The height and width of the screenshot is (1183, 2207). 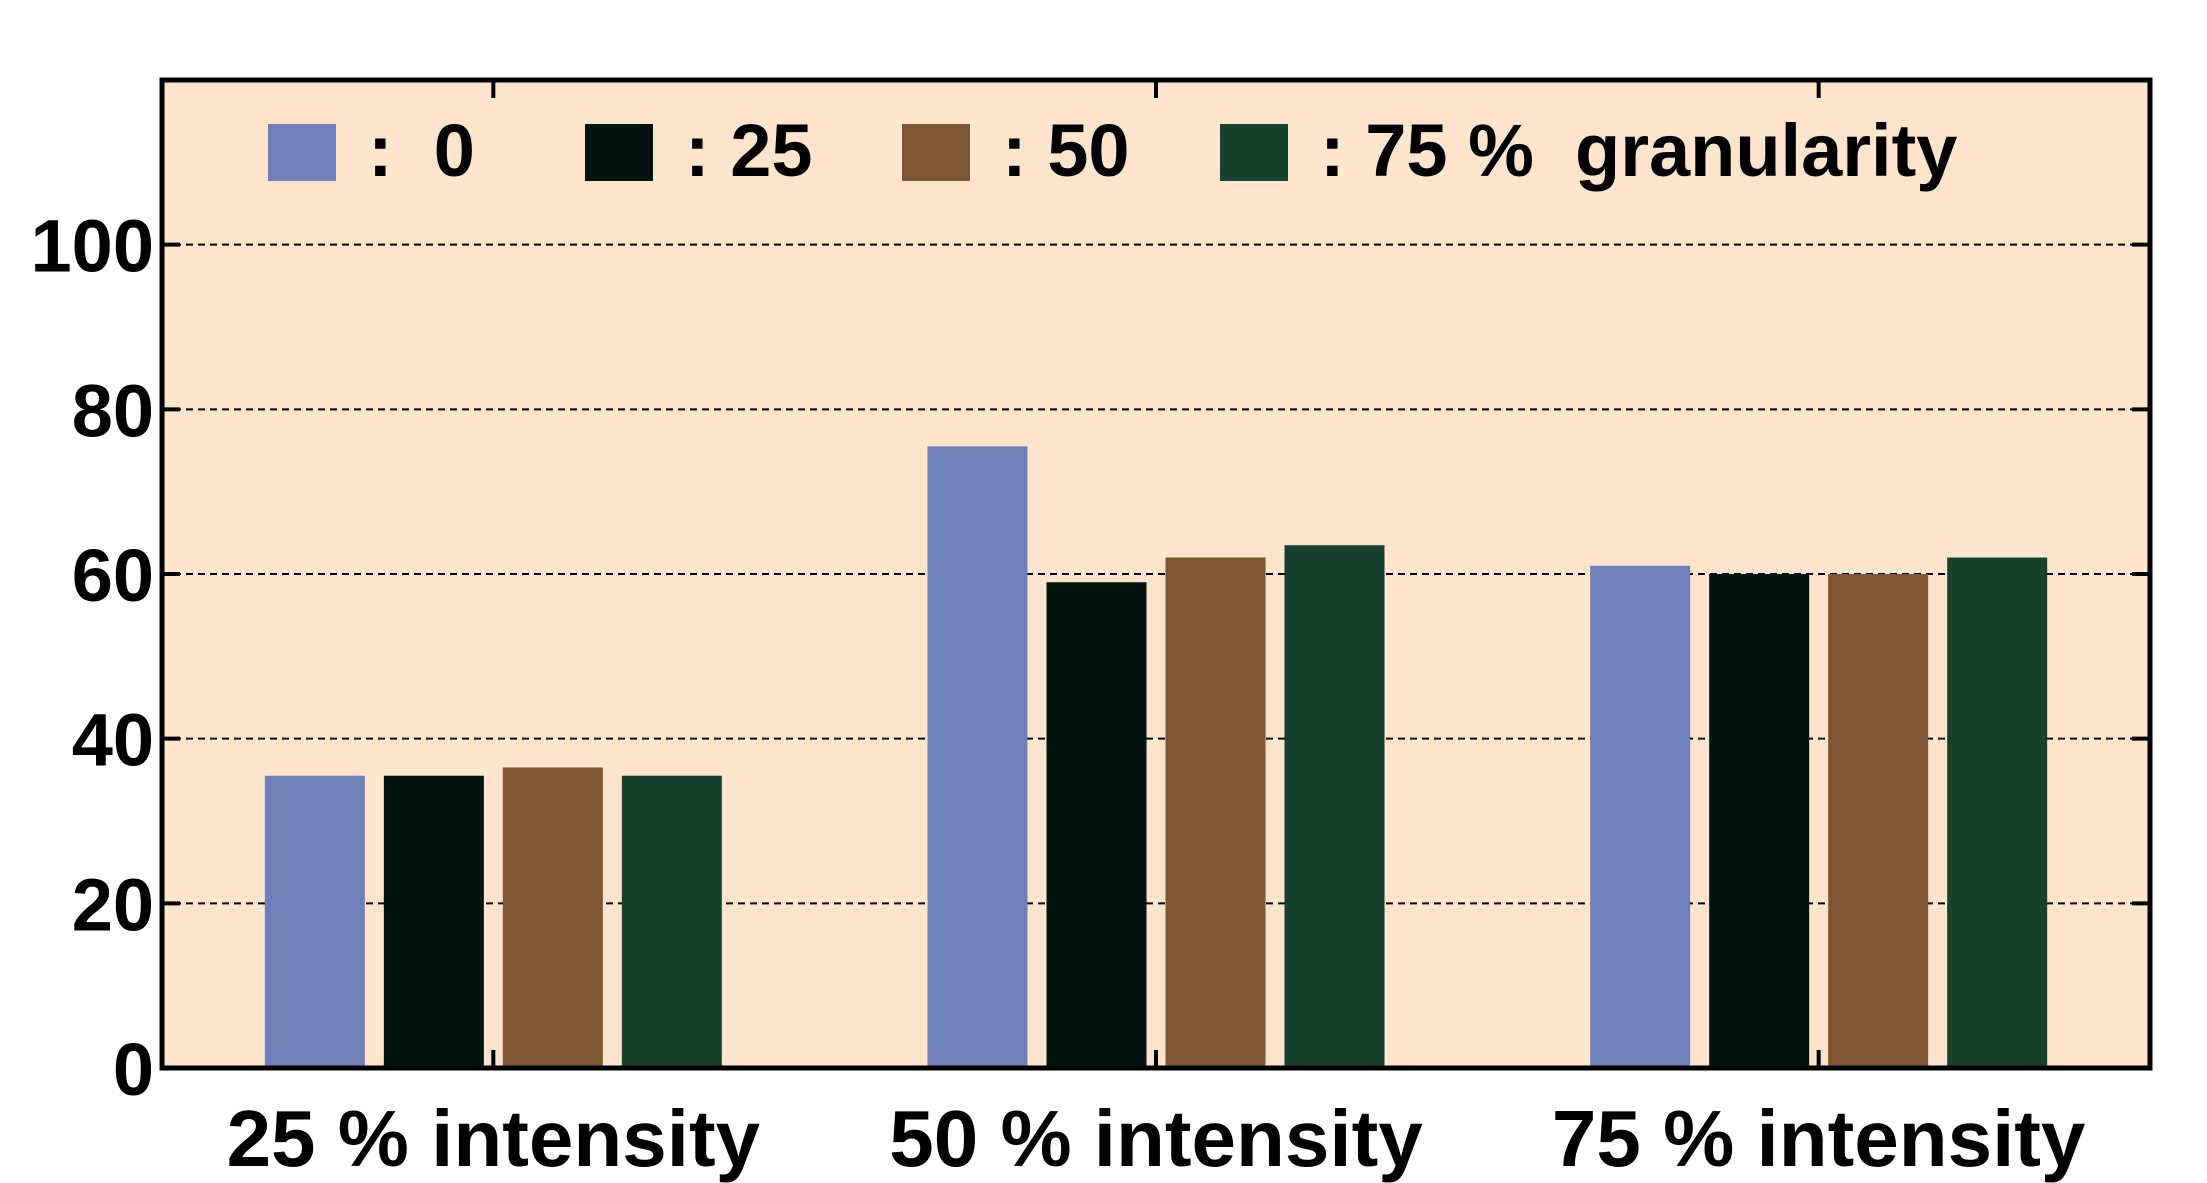 What do you see at coordinates (113, 575) in the screenshot?
I see `y-tick-label: 60` at bounding box center [113, 575].